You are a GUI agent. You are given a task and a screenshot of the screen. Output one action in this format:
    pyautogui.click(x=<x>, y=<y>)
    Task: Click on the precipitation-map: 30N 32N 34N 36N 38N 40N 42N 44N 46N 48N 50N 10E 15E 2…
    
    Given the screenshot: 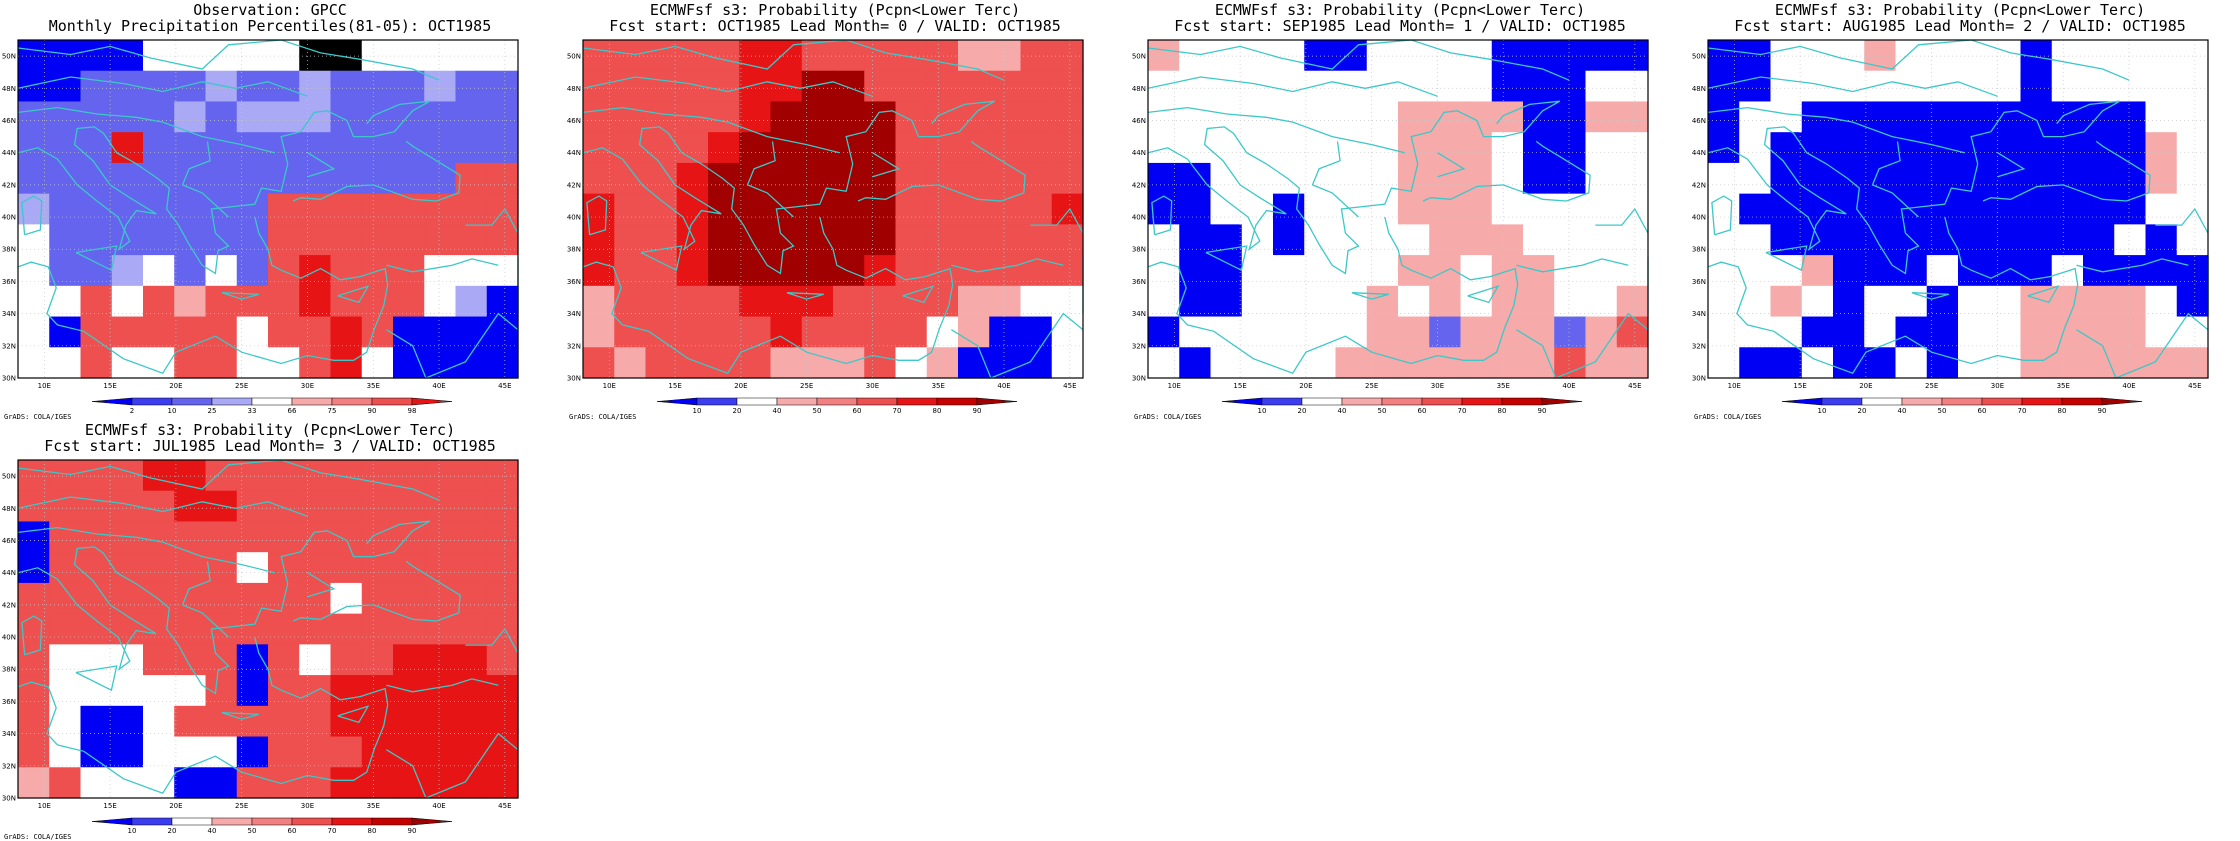 What is the action you would take?
    pyautogui.click(x=260, y=227)
    